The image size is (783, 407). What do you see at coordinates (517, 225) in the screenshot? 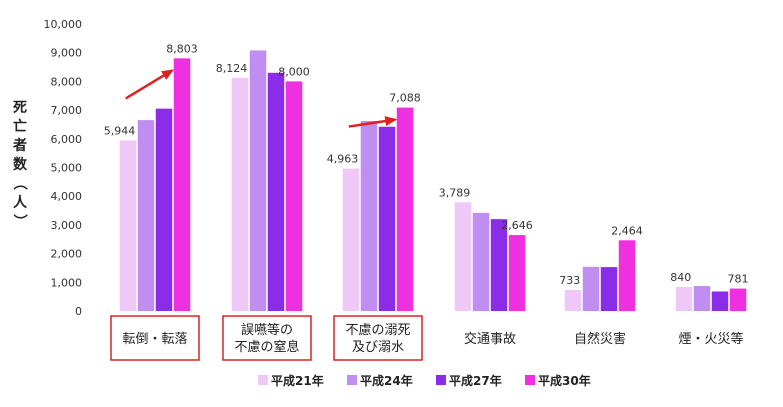
I see `data-label: 2,646` at bounding box center [517, 225].